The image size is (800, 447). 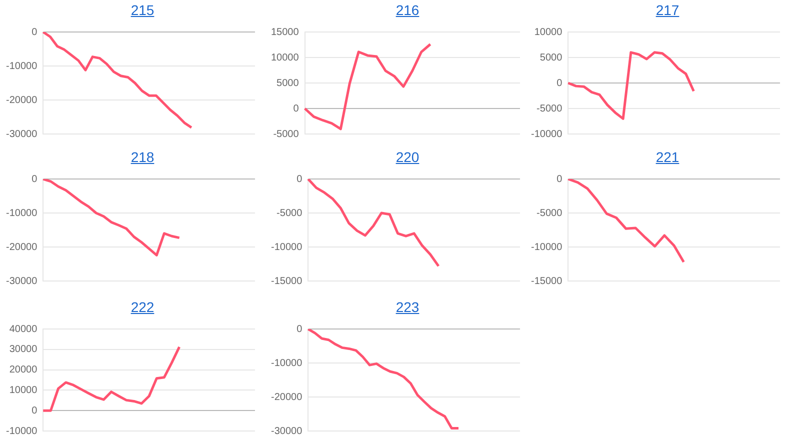 What do you see at coordinates (407, 307) in the screenshot?
I see `chart-title: 223` at bounding box center [407, 307].